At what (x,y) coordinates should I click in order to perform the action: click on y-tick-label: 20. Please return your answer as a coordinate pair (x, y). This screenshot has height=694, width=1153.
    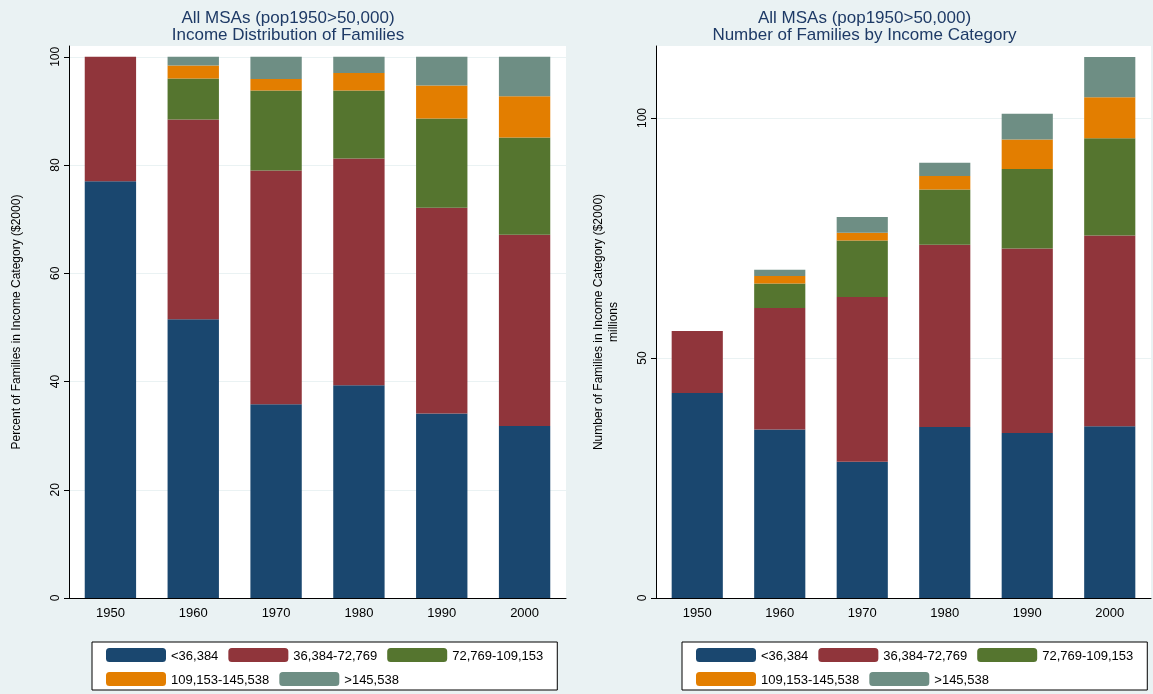
    Looking at the image, I should click on (55, 489).